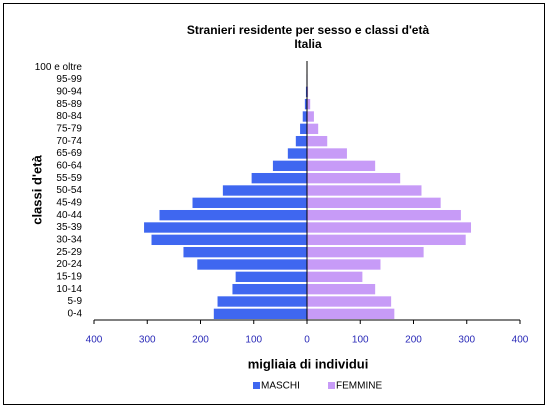  What do you see at coordinates (69, 153) in the screenshot?
I see `y-tick-label: 65-69` at bounding box center [69, 153].